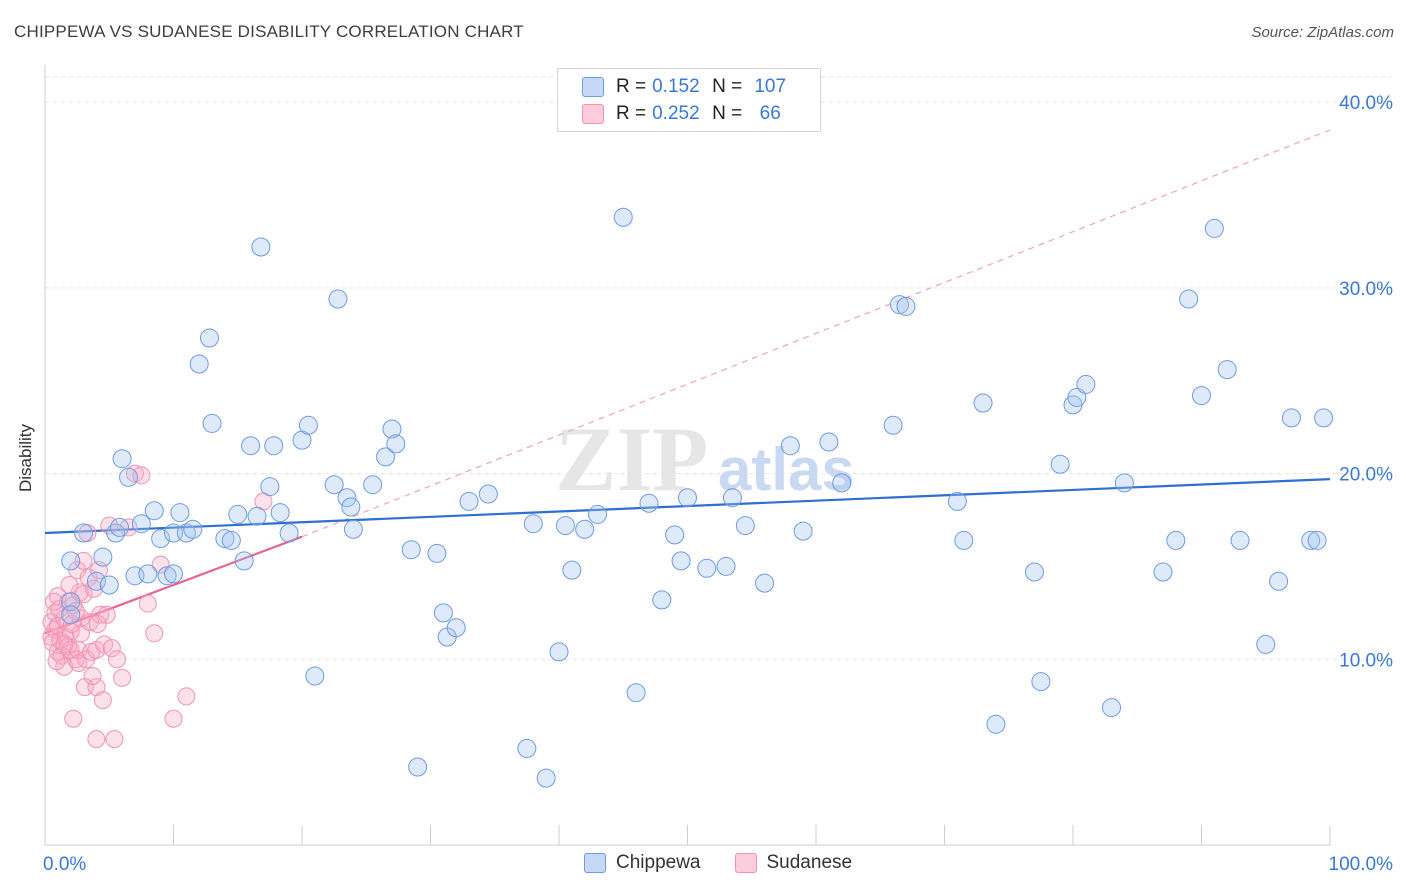  What do you see at coordinates (658, 862) in the screenshot?
I see `legend-label-chippewa: Chippewa` at bounding box center [658, 862].